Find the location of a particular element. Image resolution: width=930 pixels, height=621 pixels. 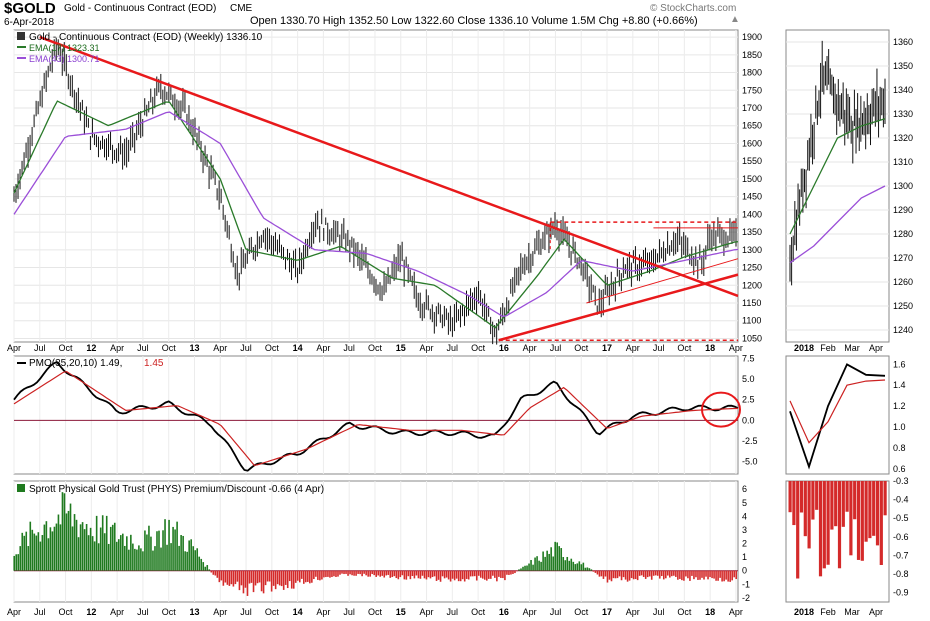

main-y-tick-label: 1100 is located at coordinates (751, 321).